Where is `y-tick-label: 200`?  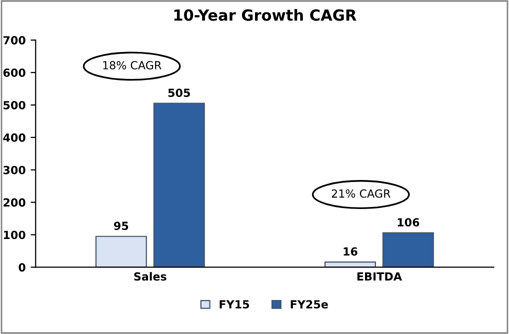 y-tick-label: 200 is located at coordinates (15, 202).